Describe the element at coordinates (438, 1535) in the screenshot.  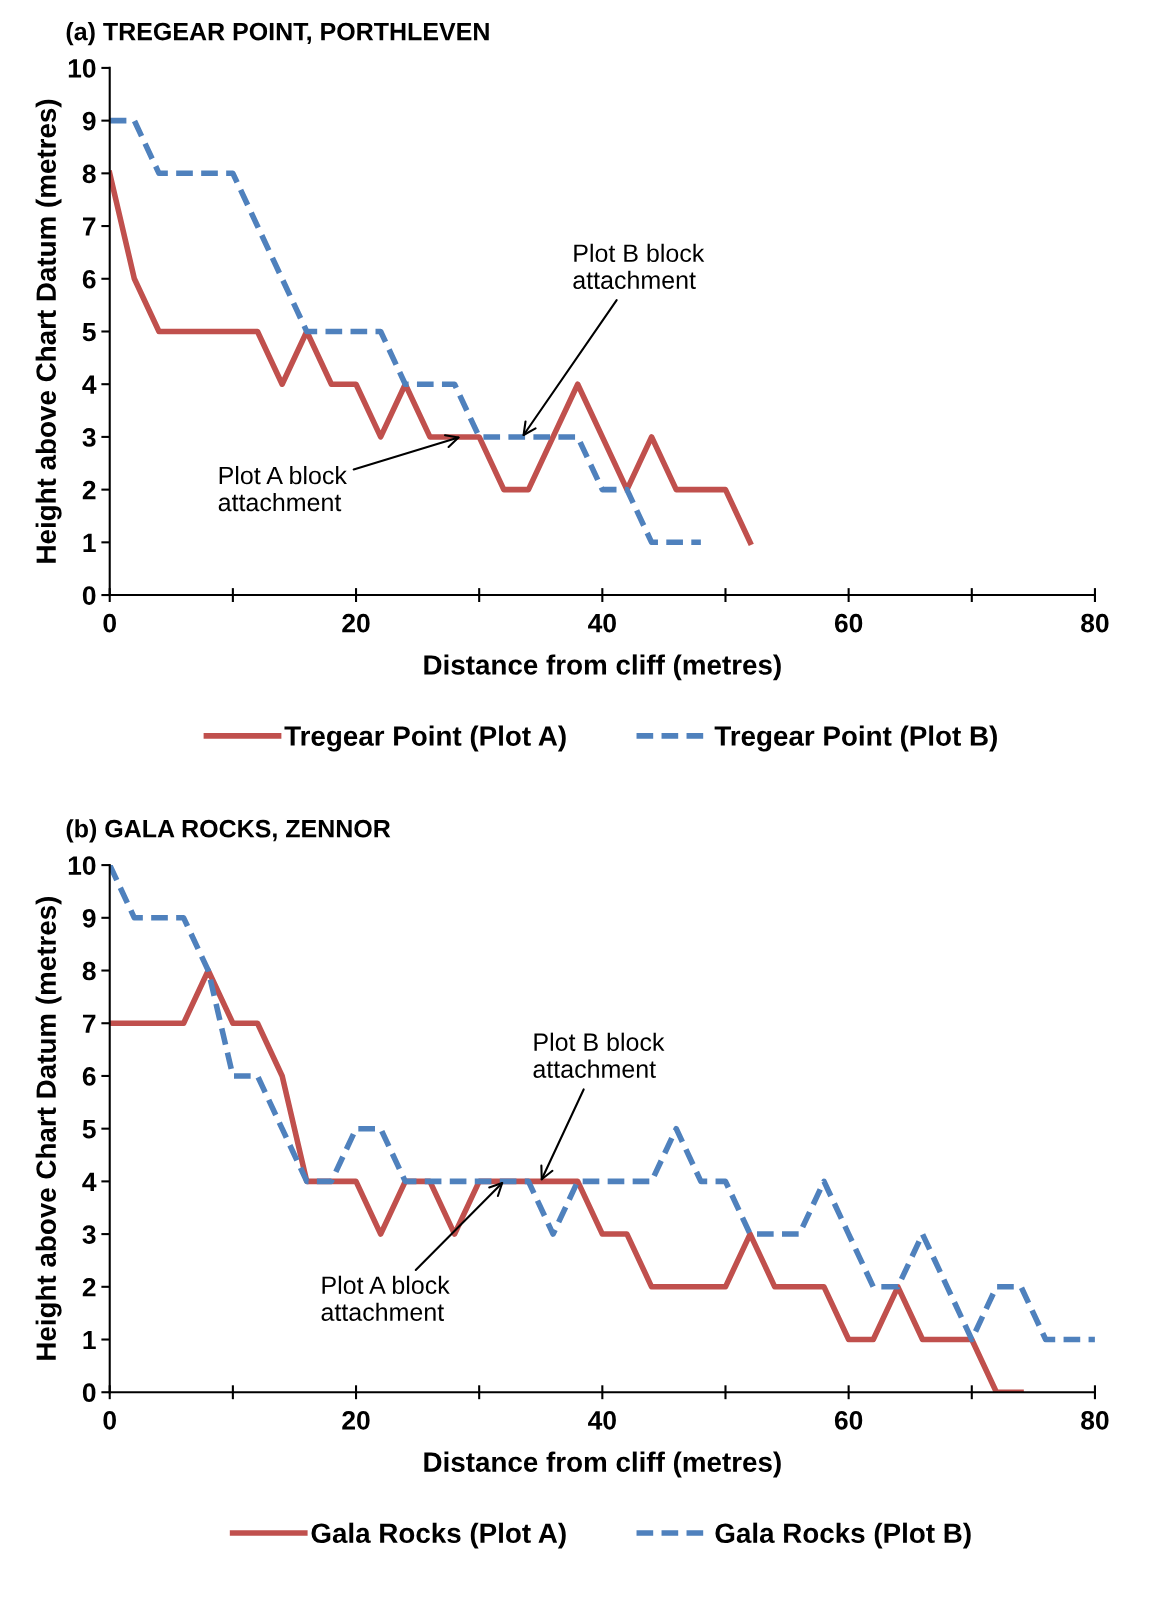
I see `legend-label: Gala Rocks (Plot A)` at that location.